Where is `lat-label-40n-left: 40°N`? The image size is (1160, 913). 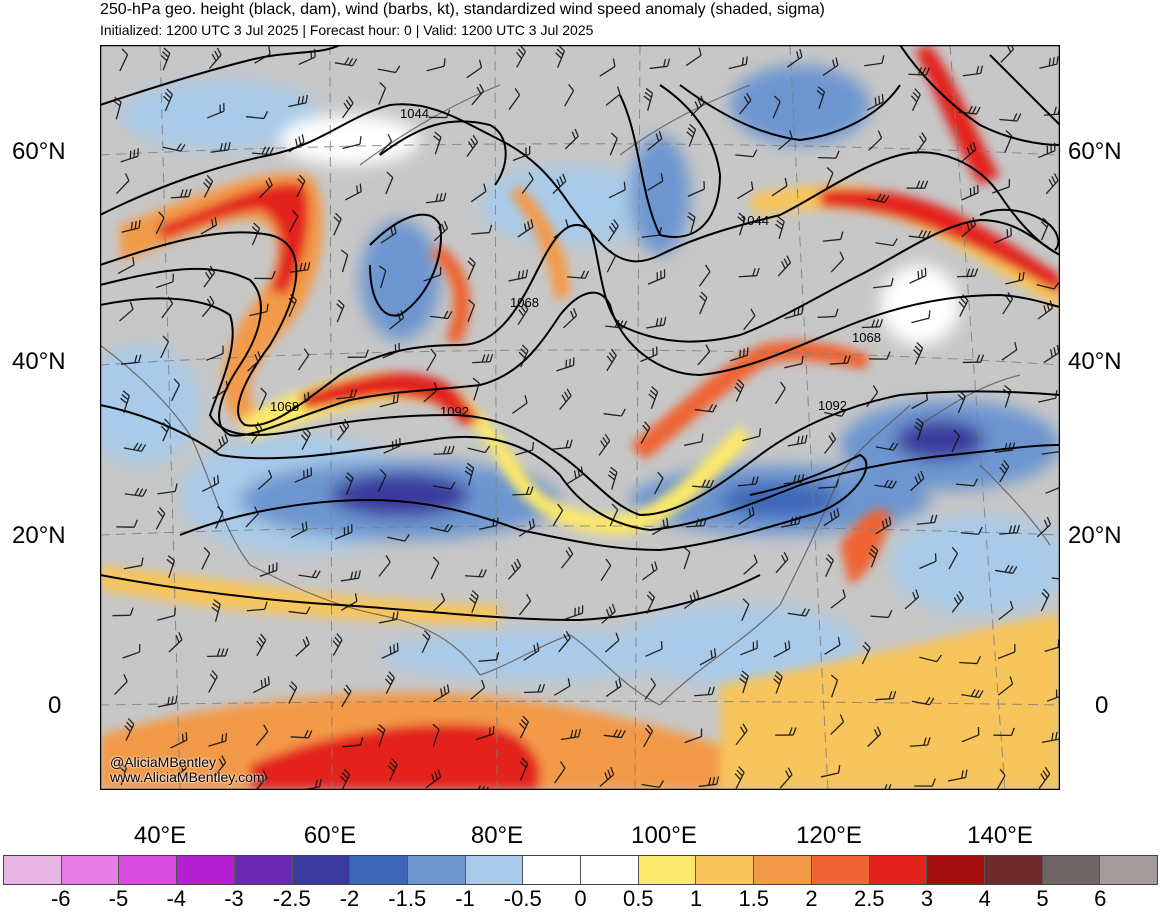 lat-label-40n-left: 40°N is located at coordinates (39, 361).